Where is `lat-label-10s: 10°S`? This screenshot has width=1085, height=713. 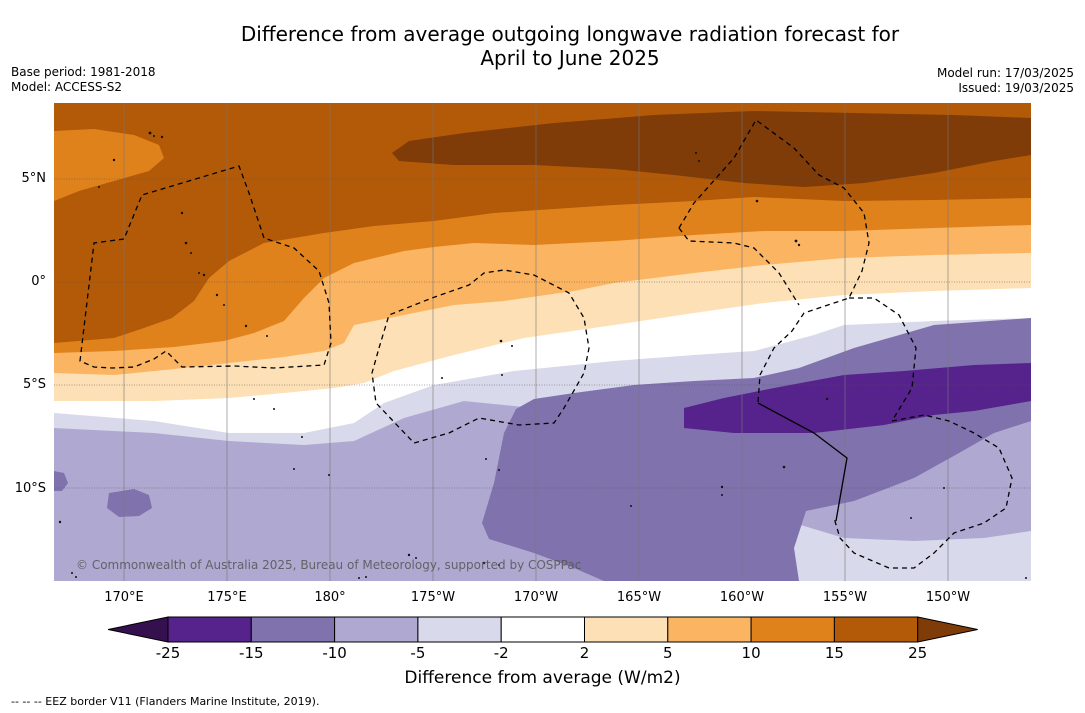
lat-label-10s: 10°S is located at coordinates (30, 488).